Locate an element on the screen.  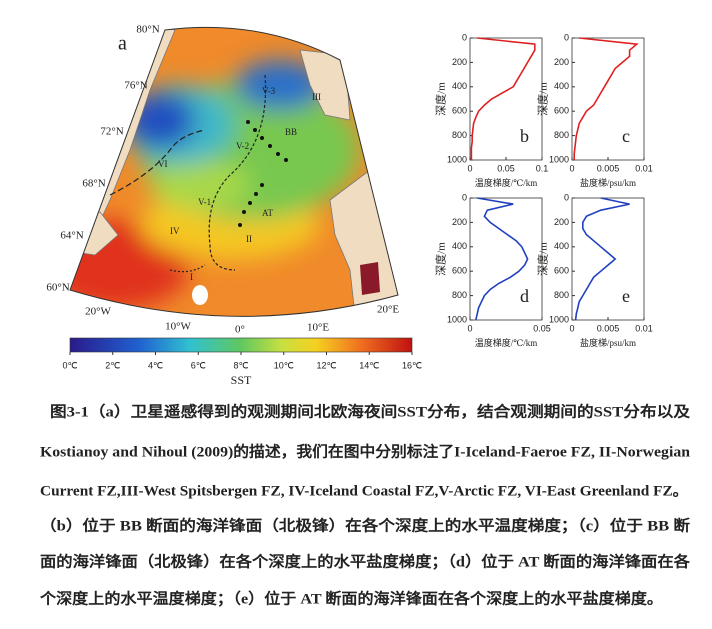
panel-label: c is located at coordinates (626, 136).